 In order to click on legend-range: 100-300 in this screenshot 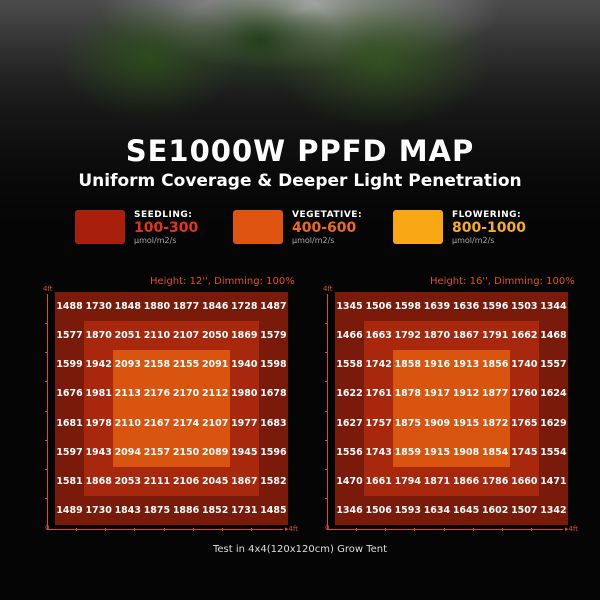, I will do `click(166, 228)`.